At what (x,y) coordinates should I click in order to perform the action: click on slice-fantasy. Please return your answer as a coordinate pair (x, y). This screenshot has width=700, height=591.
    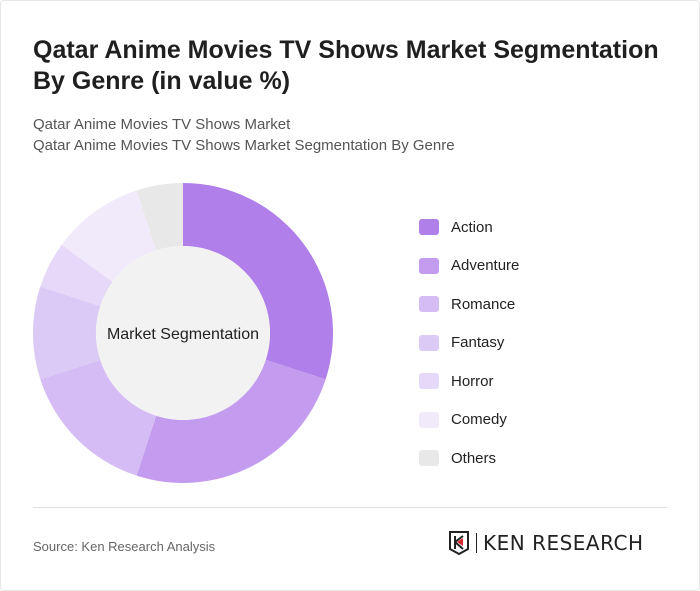
    Looking at the image, I should click on (67, 333).